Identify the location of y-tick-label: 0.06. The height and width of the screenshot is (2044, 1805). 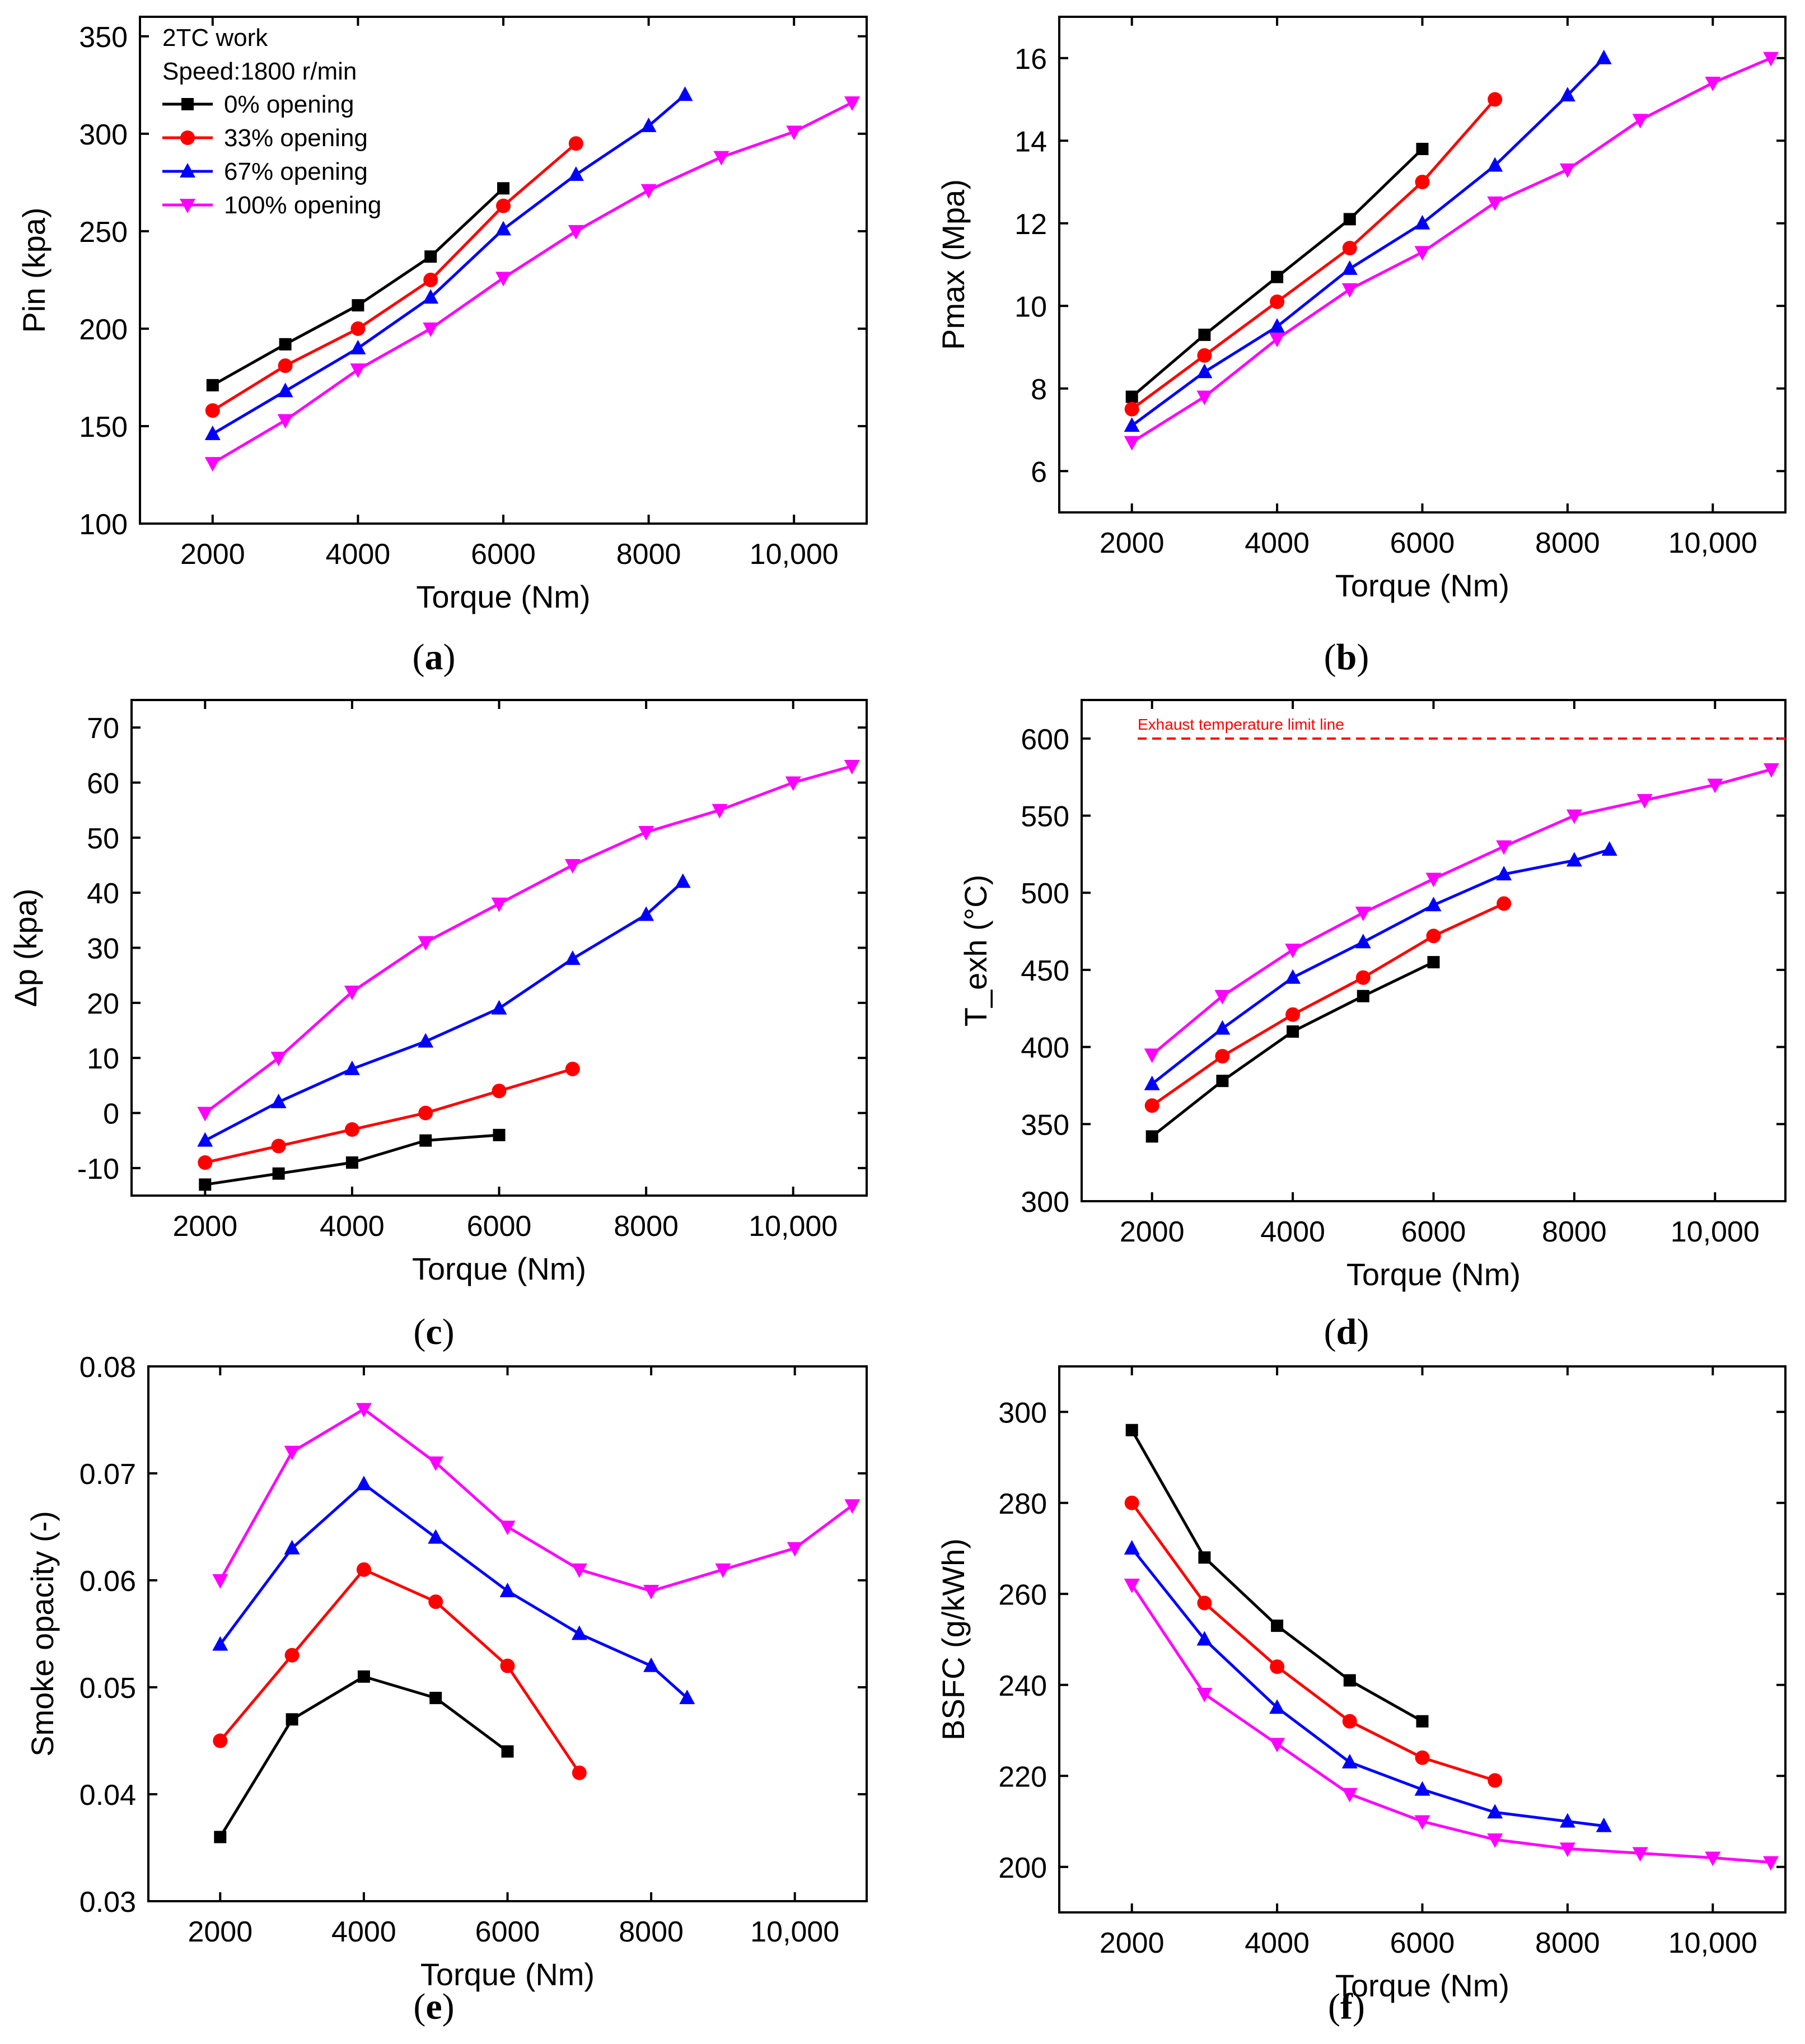
(108, 1582).